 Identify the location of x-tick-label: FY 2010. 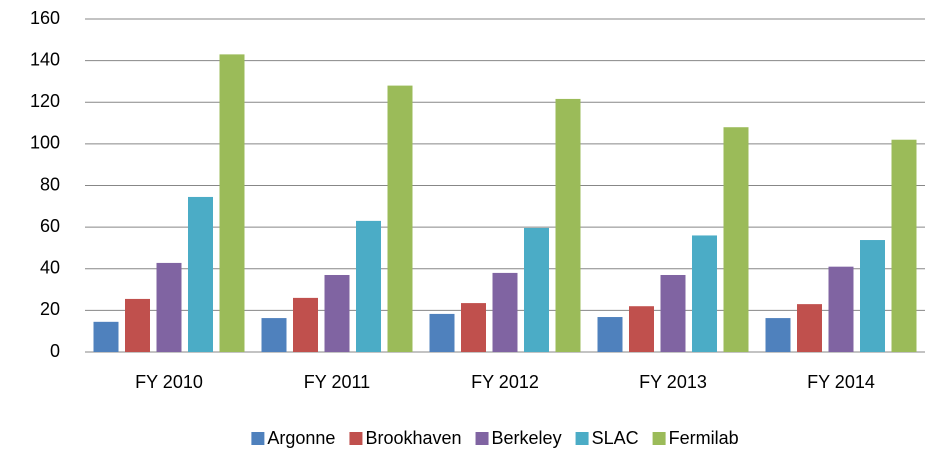
(169, 382).